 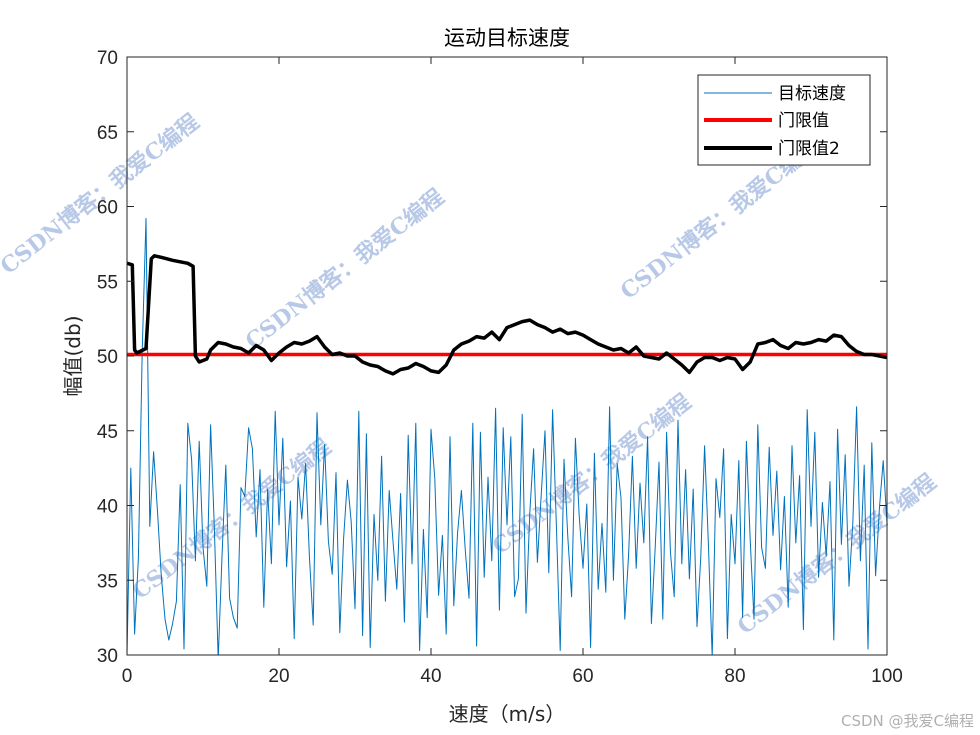 What do you see at coordinates (887, 676) in the screenshot?
I see `x-tick-label: 100` at bounding box center [887, 676].